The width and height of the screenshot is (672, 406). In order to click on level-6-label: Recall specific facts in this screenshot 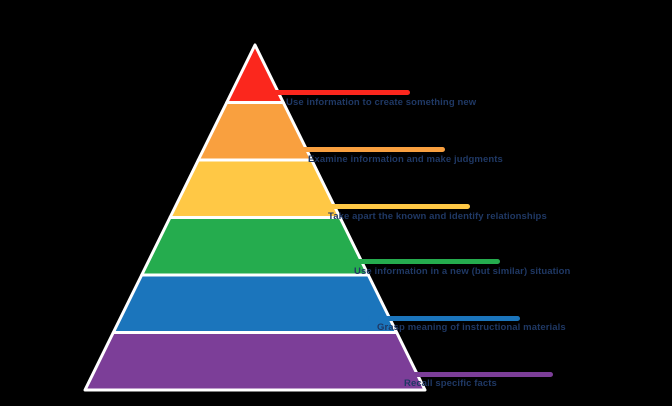, I will do `click(450, 383)`.